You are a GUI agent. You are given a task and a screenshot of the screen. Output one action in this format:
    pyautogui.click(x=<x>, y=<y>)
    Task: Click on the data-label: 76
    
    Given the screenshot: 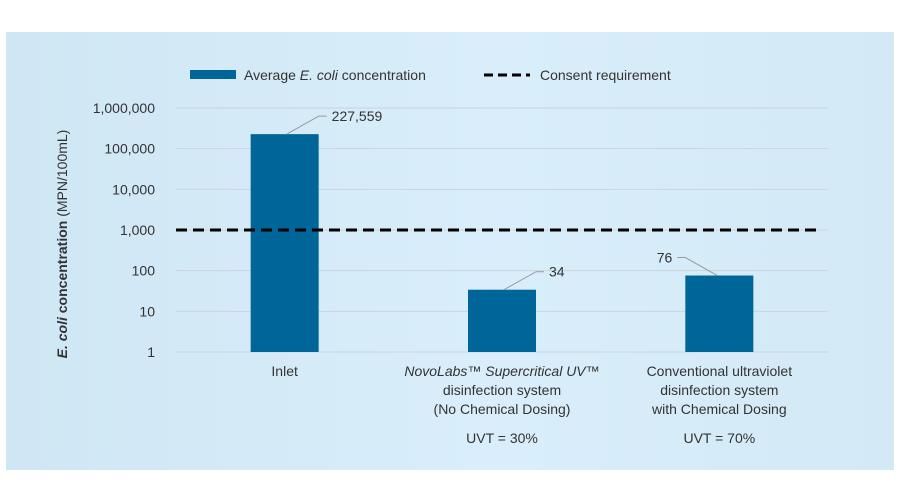 What is the action you would take?
    pyautogui.click(x=665, y=258)
    